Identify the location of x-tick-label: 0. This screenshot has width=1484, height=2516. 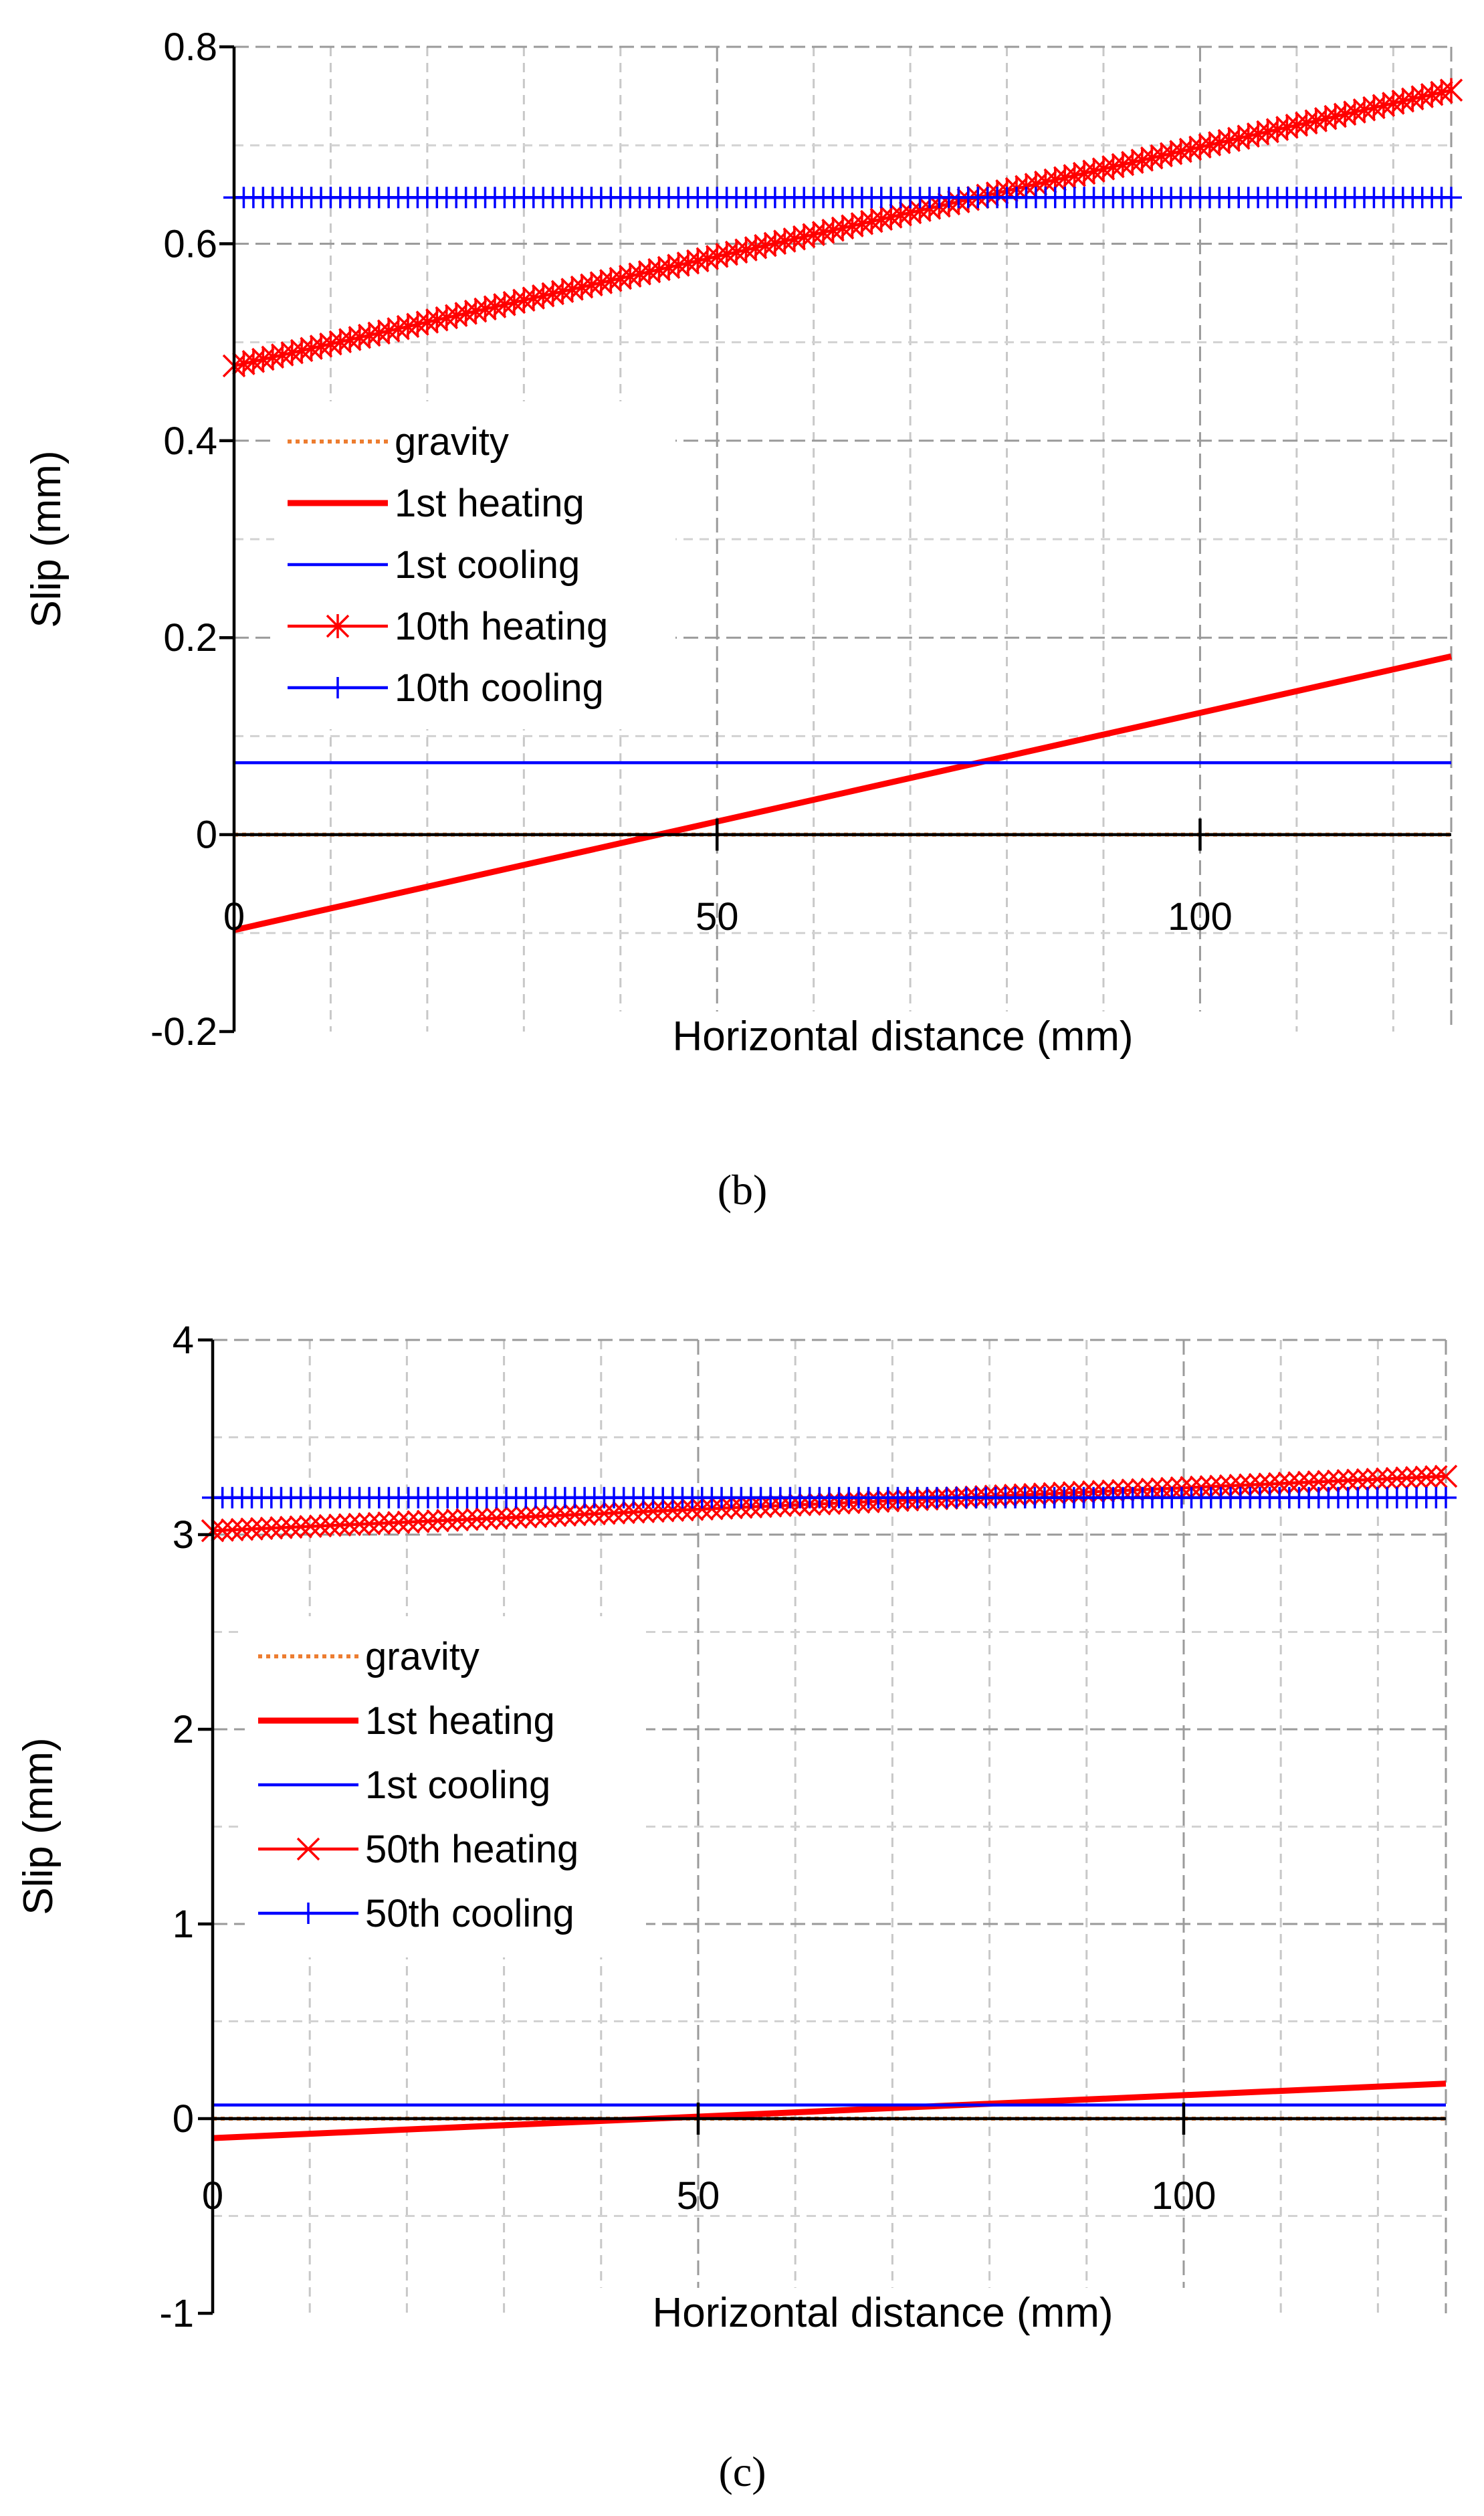
(212, 2196).